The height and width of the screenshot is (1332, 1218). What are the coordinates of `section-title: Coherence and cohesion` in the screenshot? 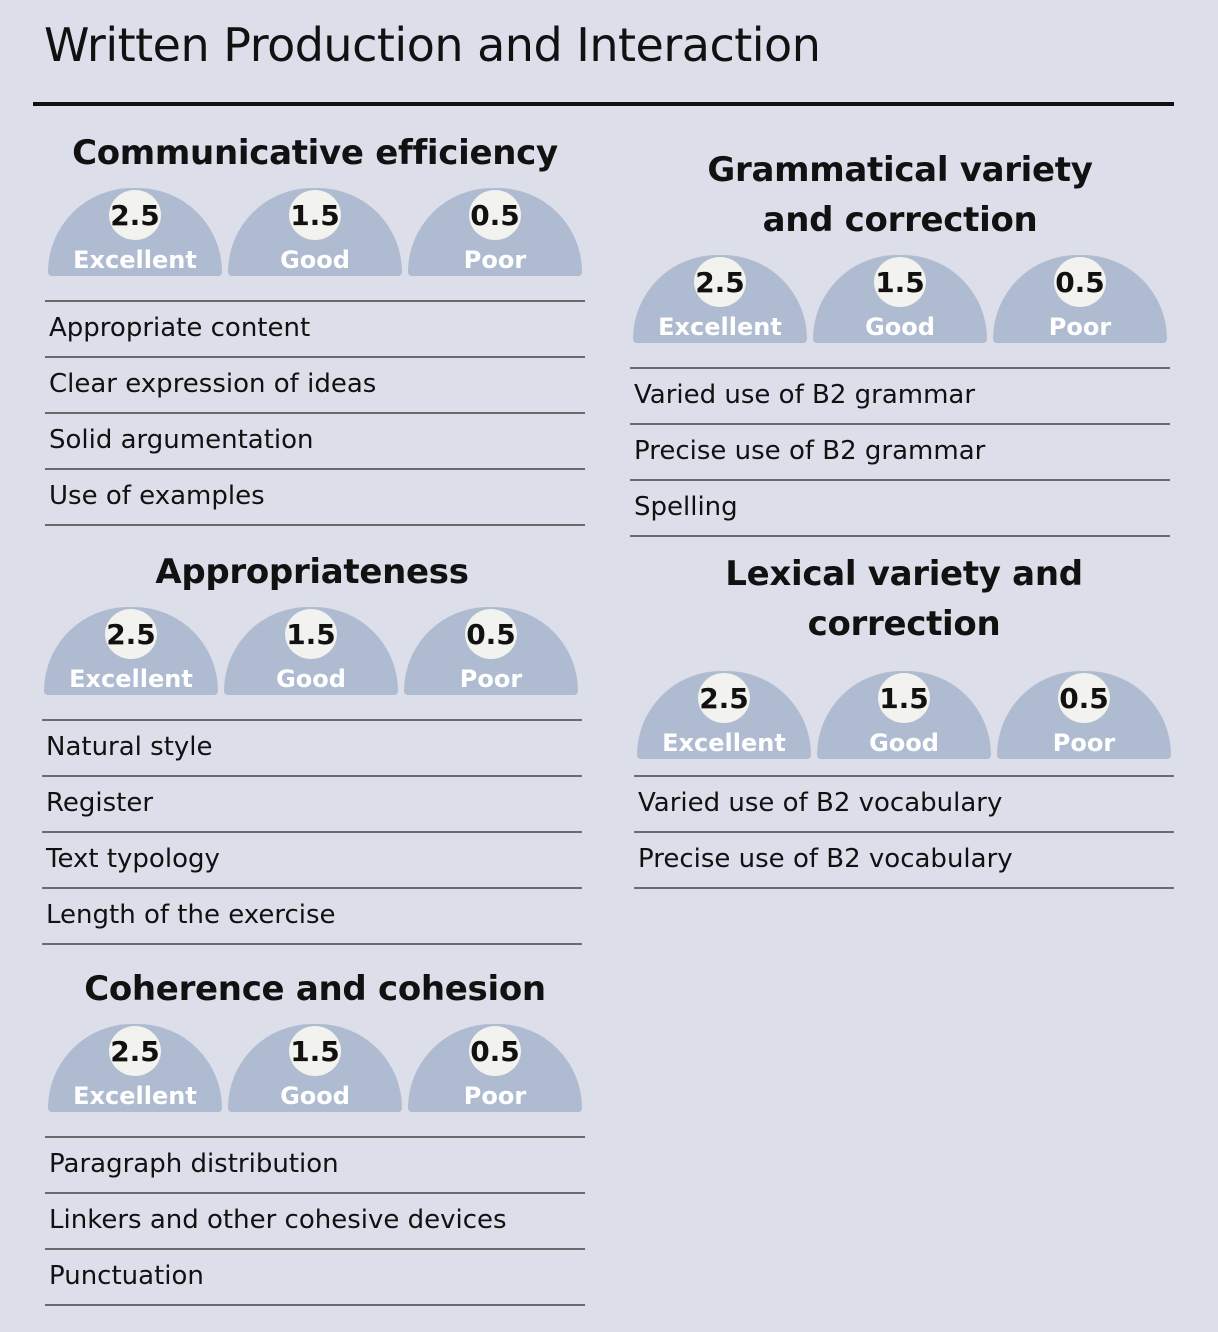 It's located at (315, 989).